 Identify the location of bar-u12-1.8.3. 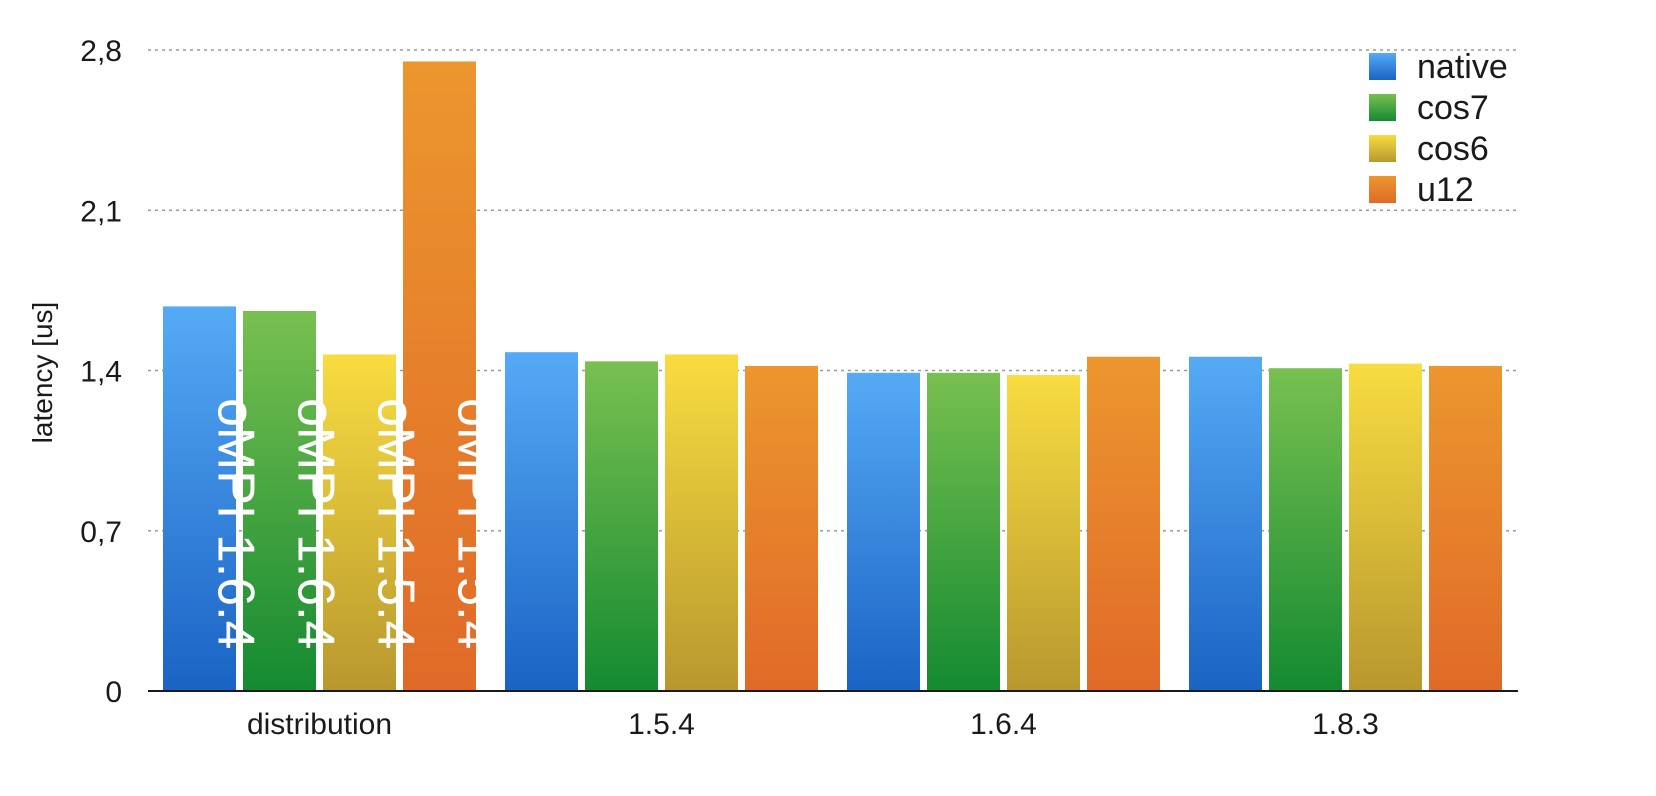
(1465, 528).